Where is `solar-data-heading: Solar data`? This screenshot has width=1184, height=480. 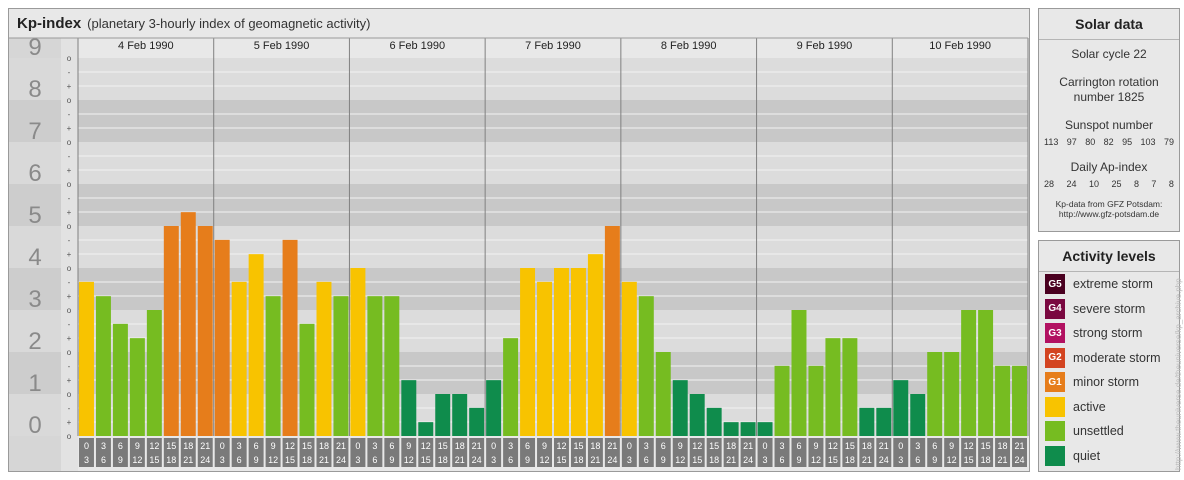
solar-data-heading: Solar data is located at coordinates (1109, 24).